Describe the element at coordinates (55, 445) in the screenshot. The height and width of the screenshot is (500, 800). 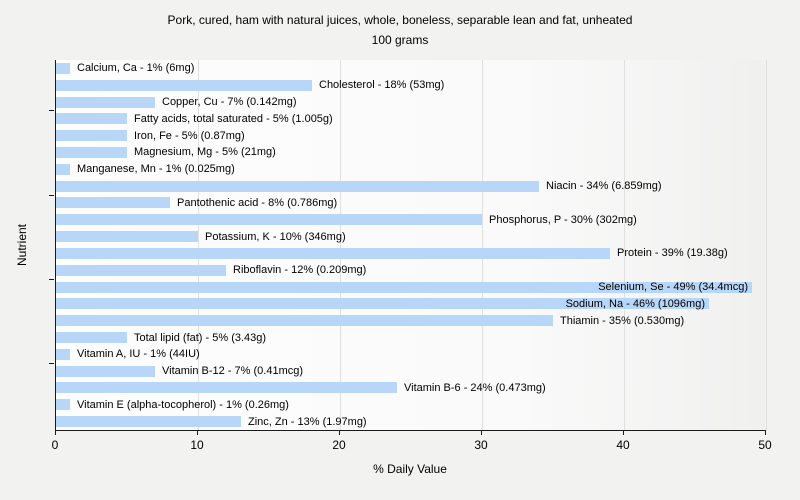
I see `x-tick-label: 0` at that location.